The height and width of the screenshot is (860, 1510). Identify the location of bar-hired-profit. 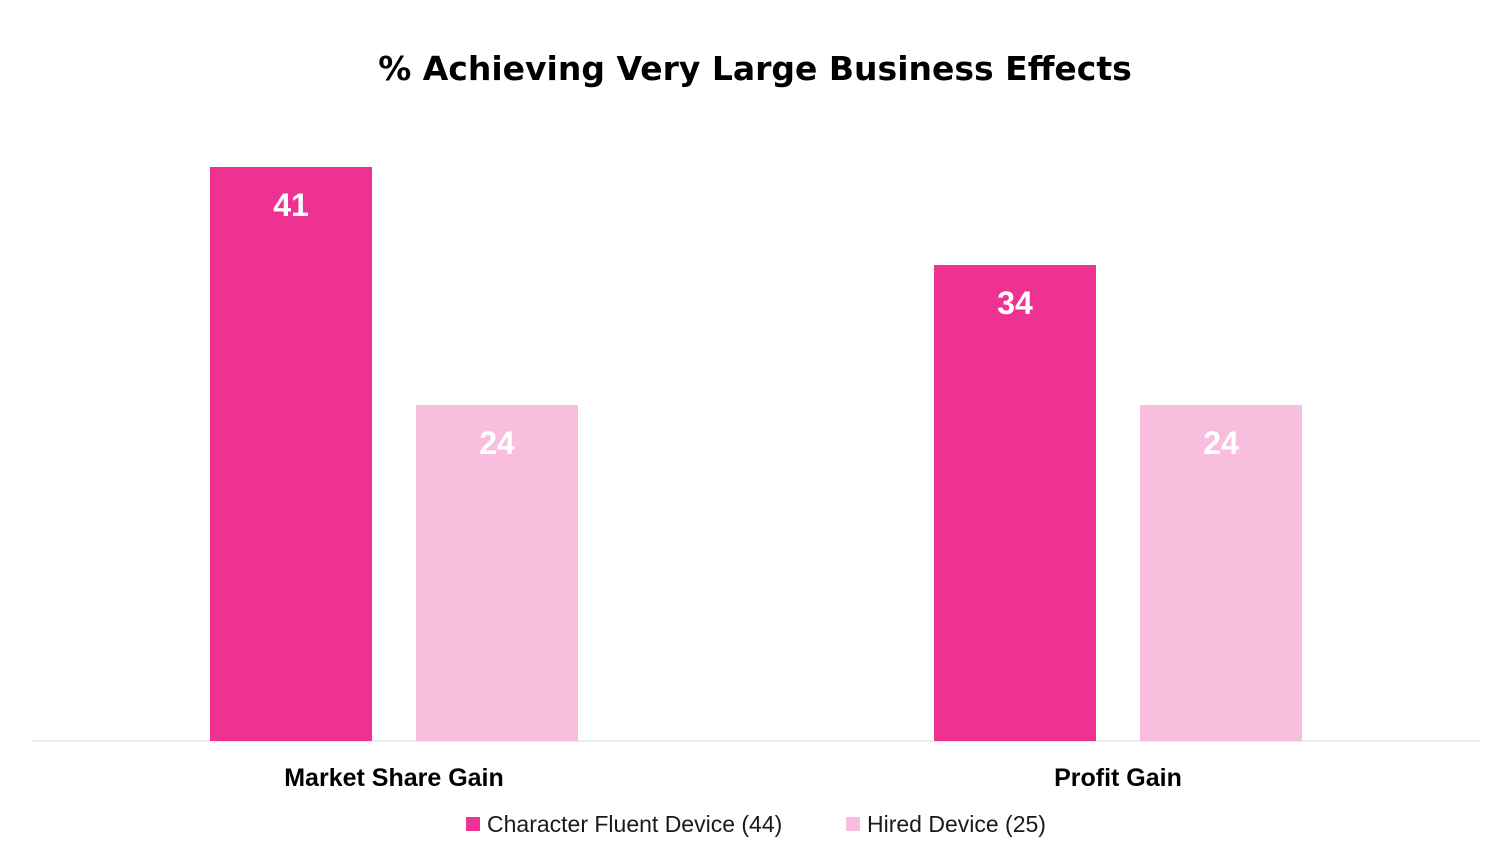
(1221, 573).